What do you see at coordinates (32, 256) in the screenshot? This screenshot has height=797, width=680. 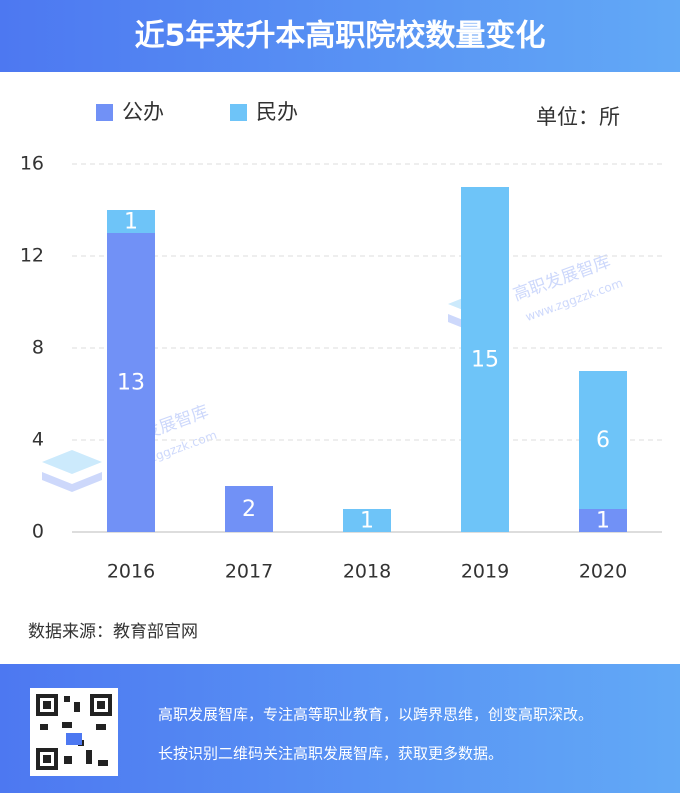 I see `y-tick-label: 12` at bounding box center [32, 256].